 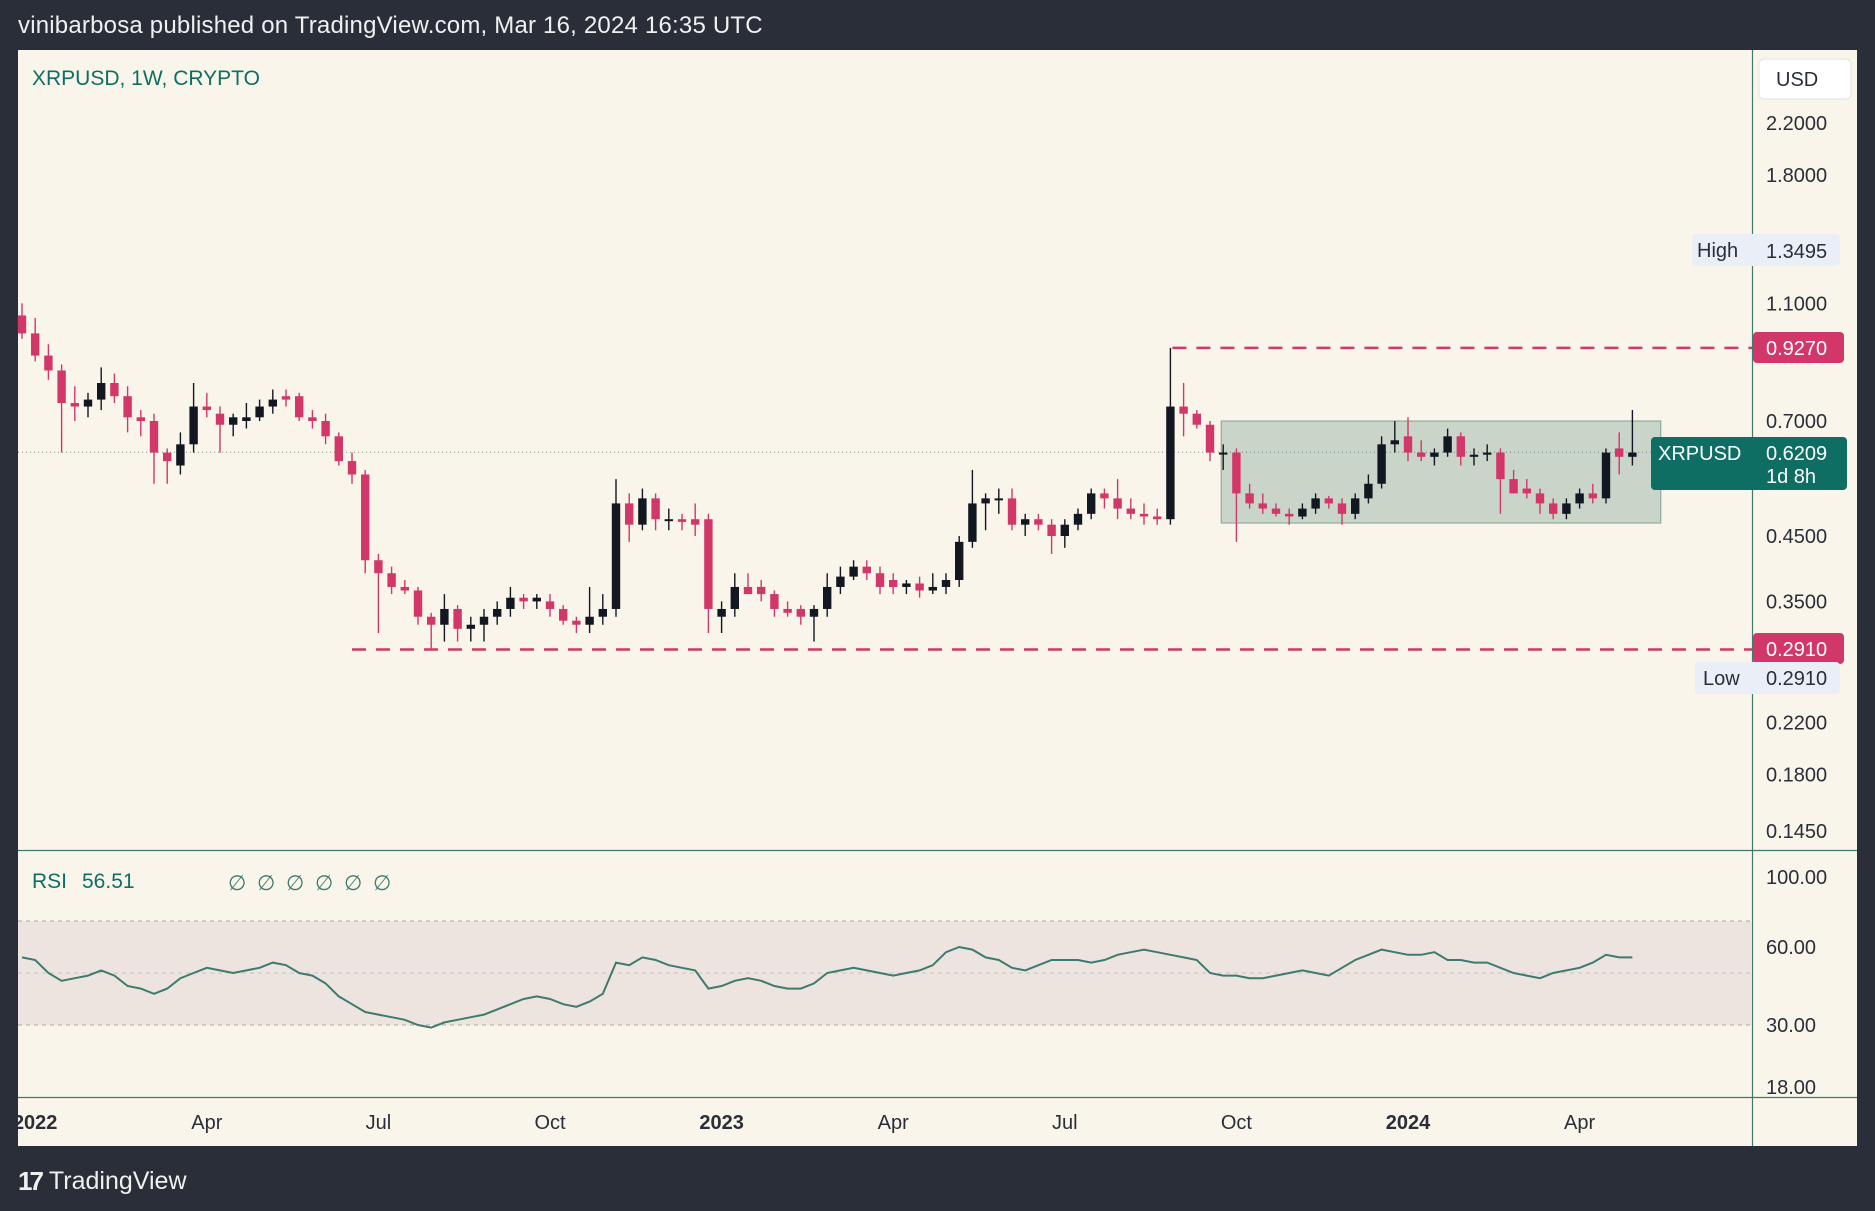 I want to click on rsi-series-line, so click(x=827, y=987).